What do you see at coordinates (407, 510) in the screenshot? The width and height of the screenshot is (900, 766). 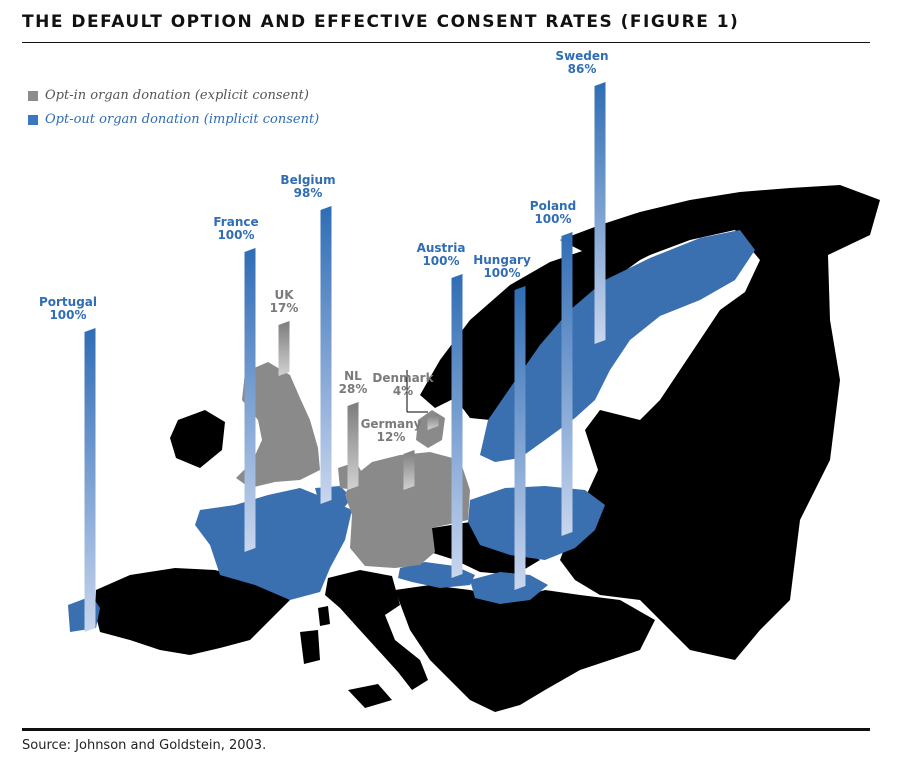 I see `map-country-germany` at bounding box center [407, 510].